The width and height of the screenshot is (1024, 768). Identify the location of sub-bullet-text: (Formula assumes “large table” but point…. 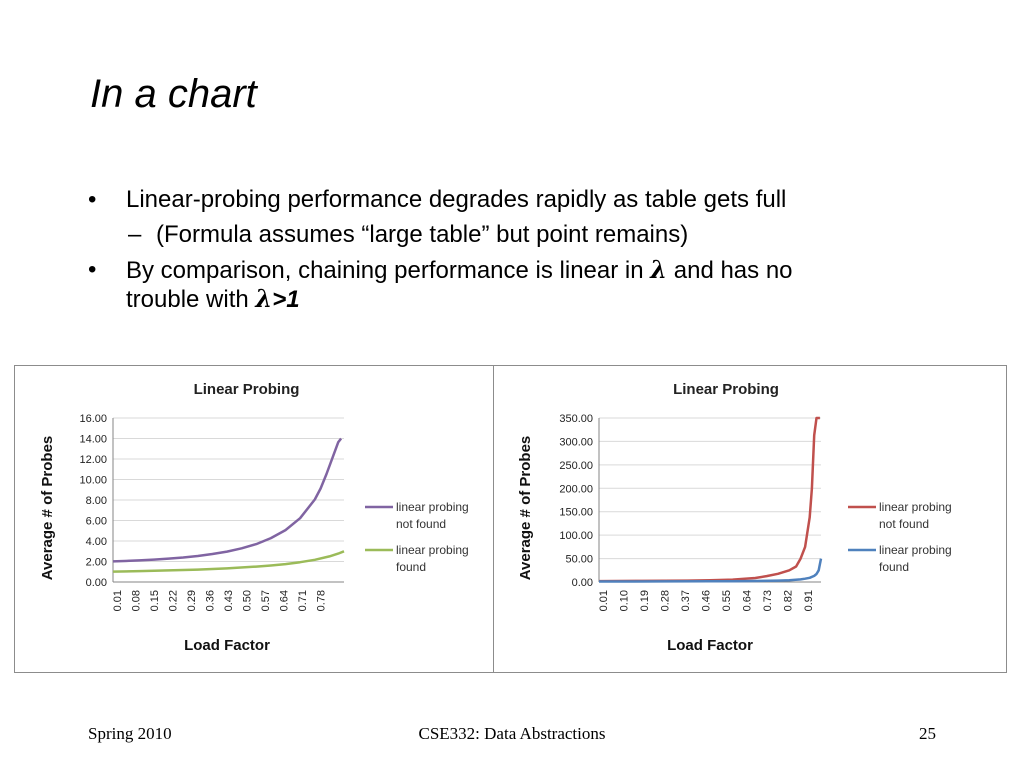
(422, 234).